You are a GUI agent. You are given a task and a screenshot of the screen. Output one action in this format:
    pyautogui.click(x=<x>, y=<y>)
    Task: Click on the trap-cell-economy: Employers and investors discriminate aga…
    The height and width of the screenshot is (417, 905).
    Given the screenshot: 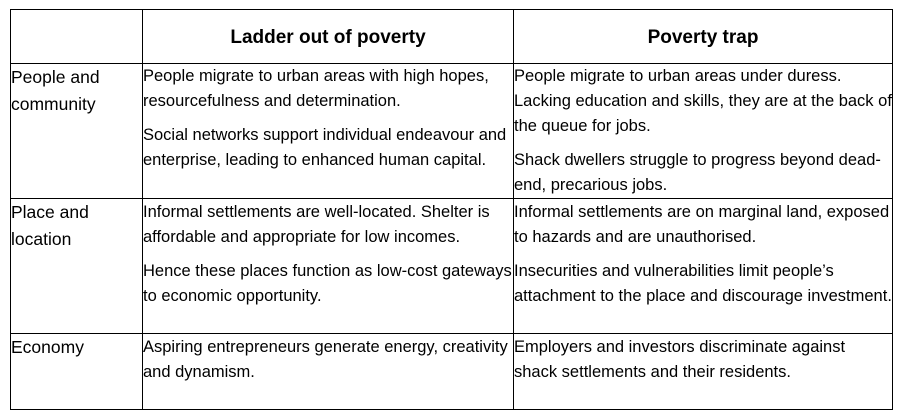 What is the action you would take?
    pyautogui.click(x=703, y=372)
    